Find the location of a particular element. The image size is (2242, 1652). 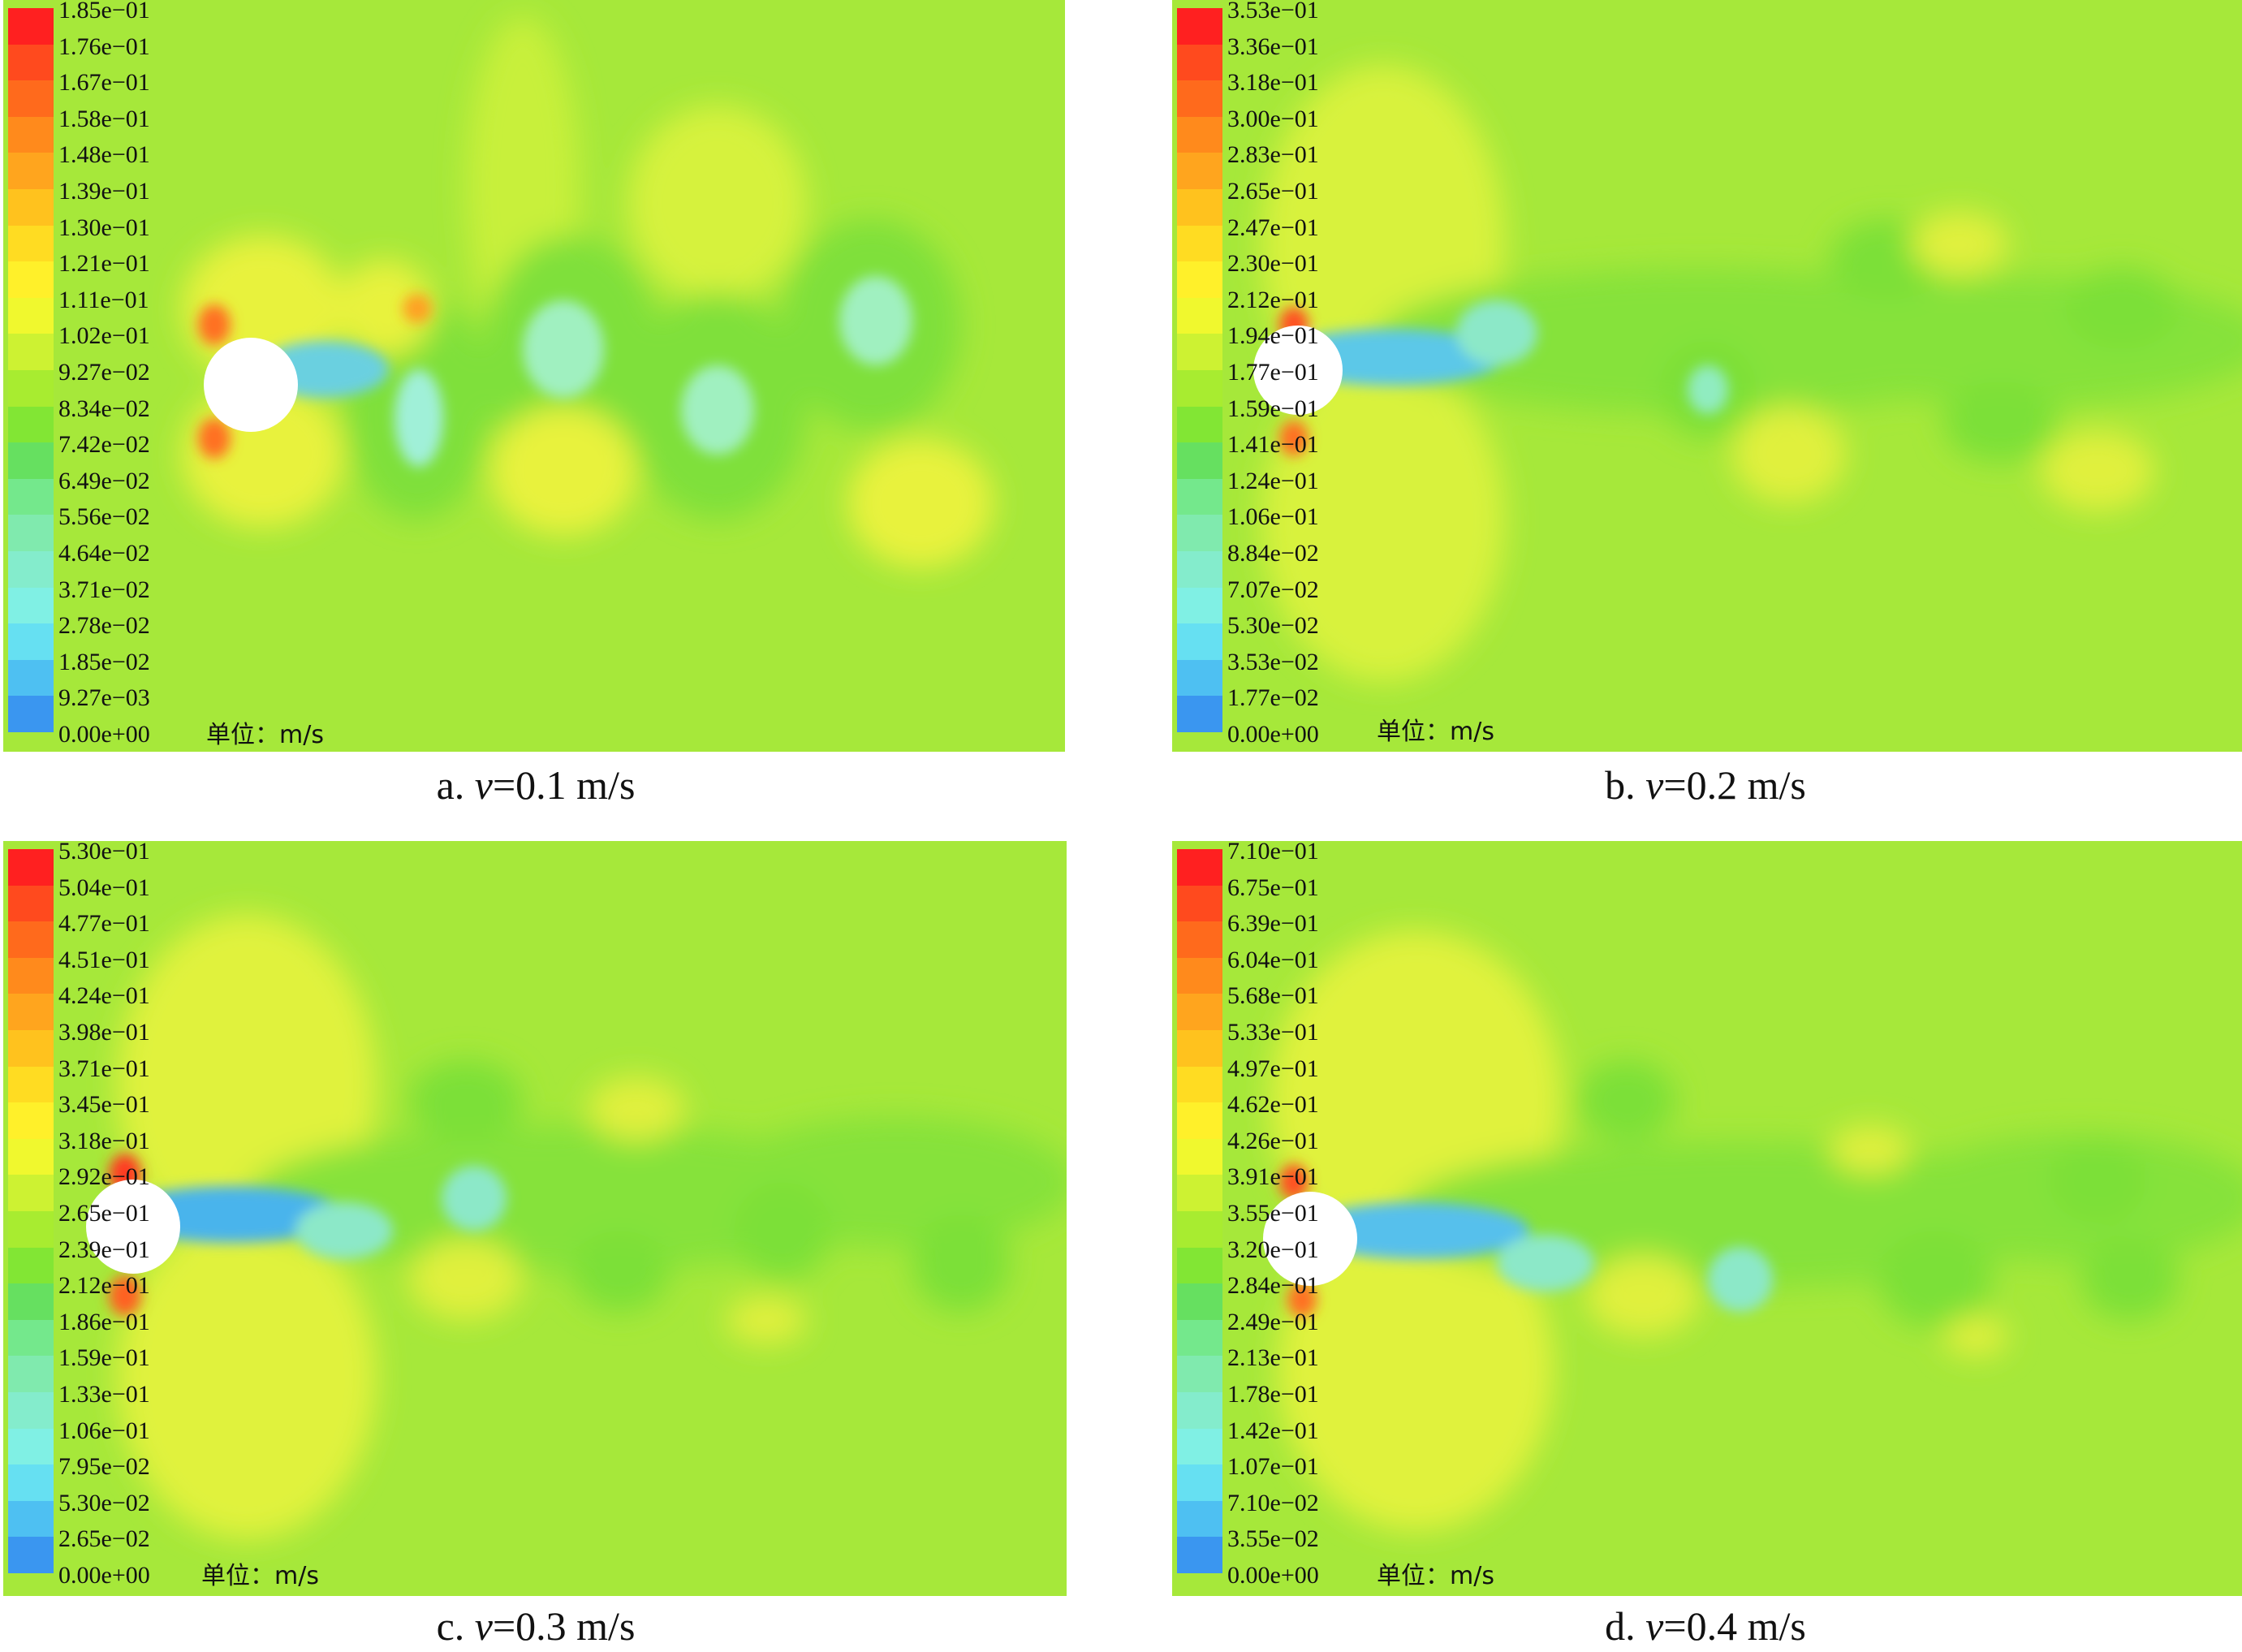

colorbar-d is located at coordinates (1199, 1212).